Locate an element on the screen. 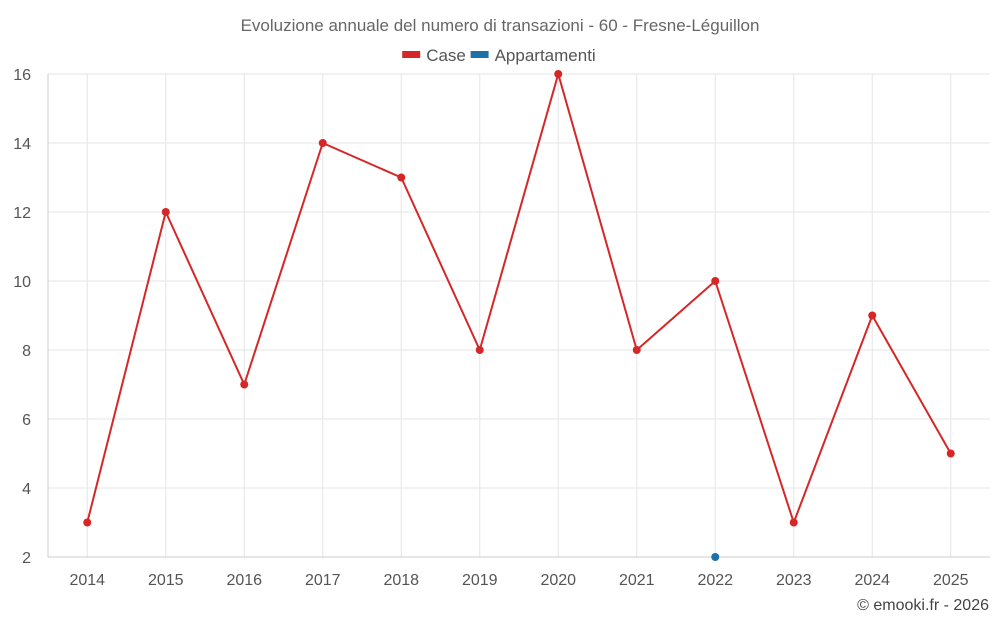 The width and height of the screenshot is (1000, 625). x-tick-label: 2021 is located at coordinates (637, 580).